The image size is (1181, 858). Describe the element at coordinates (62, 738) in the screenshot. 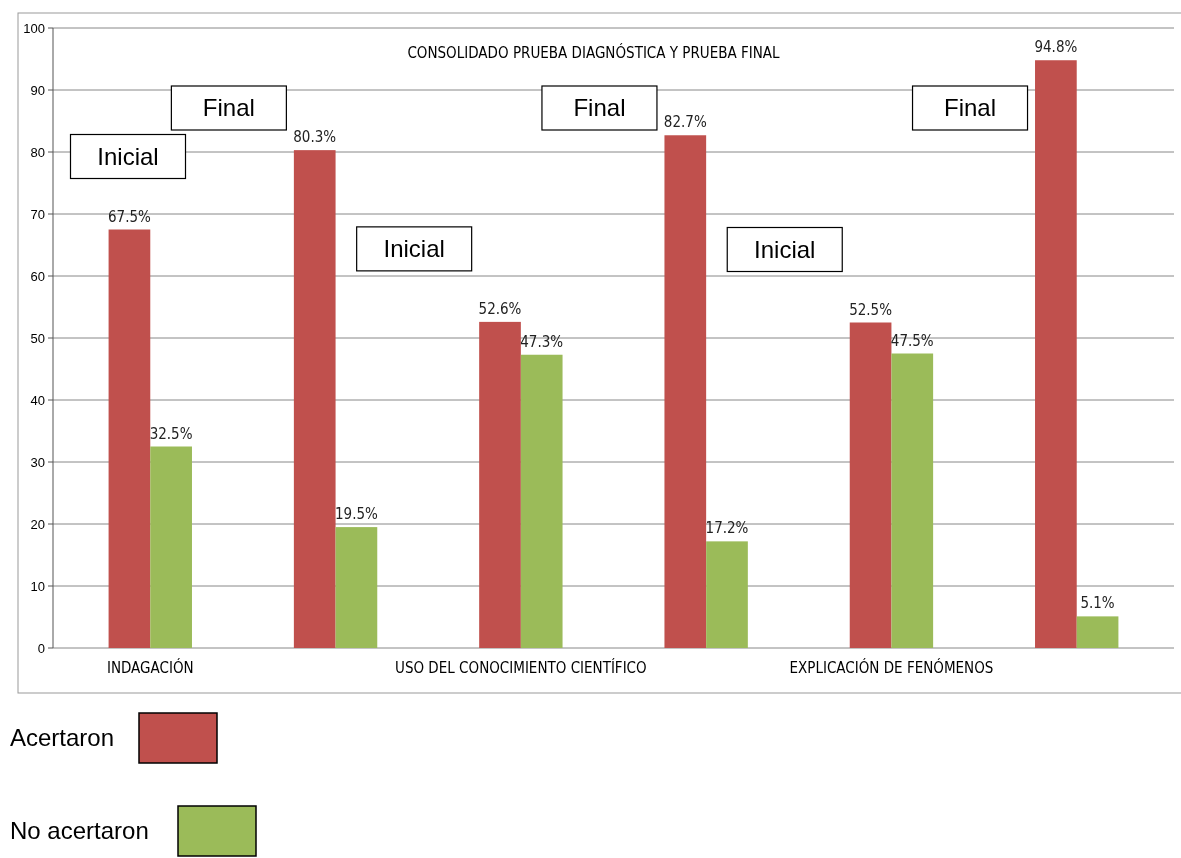

I see `legend-label: Acertaron` at that location.